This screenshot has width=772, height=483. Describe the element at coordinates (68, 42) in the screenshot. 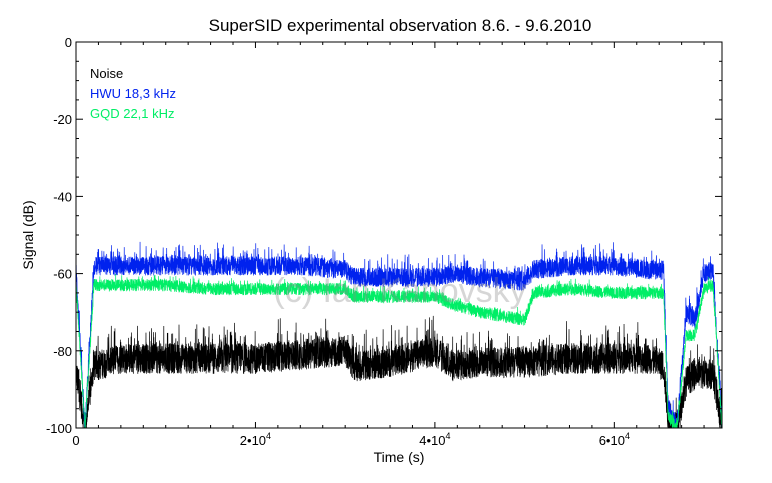

I see `y-tick-label: 0` at that location.